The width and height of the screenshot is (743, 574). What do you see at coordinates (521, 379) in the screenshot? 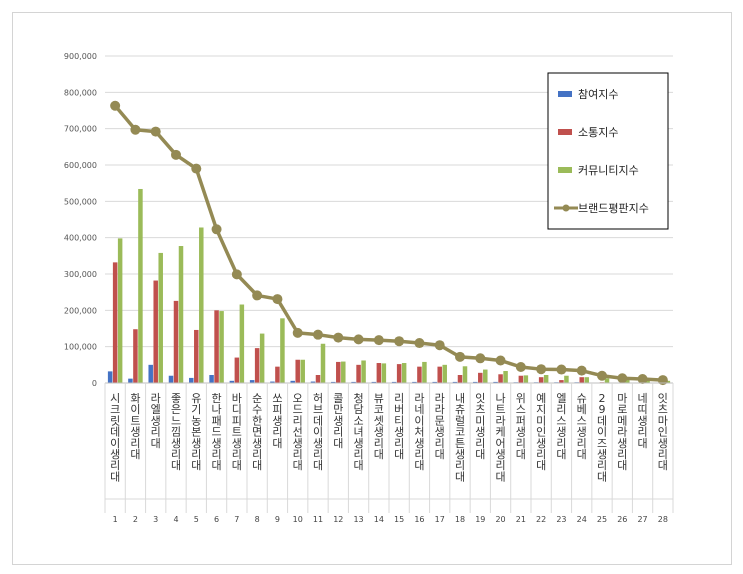
I see `bar-소통지수-21` at bounding box center [521, 379].